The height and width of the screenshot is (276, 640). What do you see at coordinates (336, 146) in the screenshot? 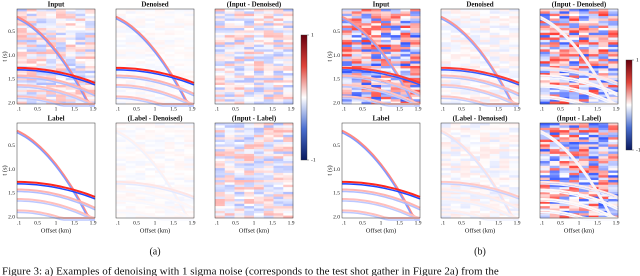
I see `y-tick-label: 0.5` at bounding box center [336, 146].